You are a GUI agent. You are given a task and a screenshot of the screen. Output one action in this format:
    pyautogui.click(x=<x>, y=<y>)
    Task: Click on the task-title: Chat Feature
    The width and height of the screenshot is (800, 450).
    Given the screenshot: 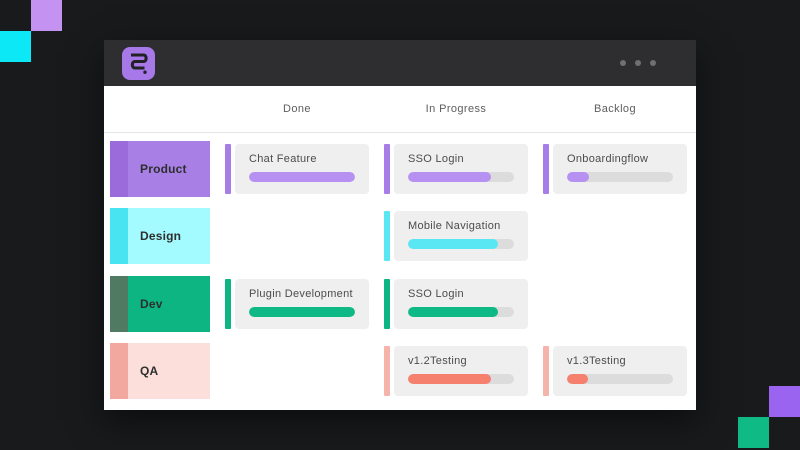 What is the action you would take?
    pyautogui.click(x=283, y=158)
    